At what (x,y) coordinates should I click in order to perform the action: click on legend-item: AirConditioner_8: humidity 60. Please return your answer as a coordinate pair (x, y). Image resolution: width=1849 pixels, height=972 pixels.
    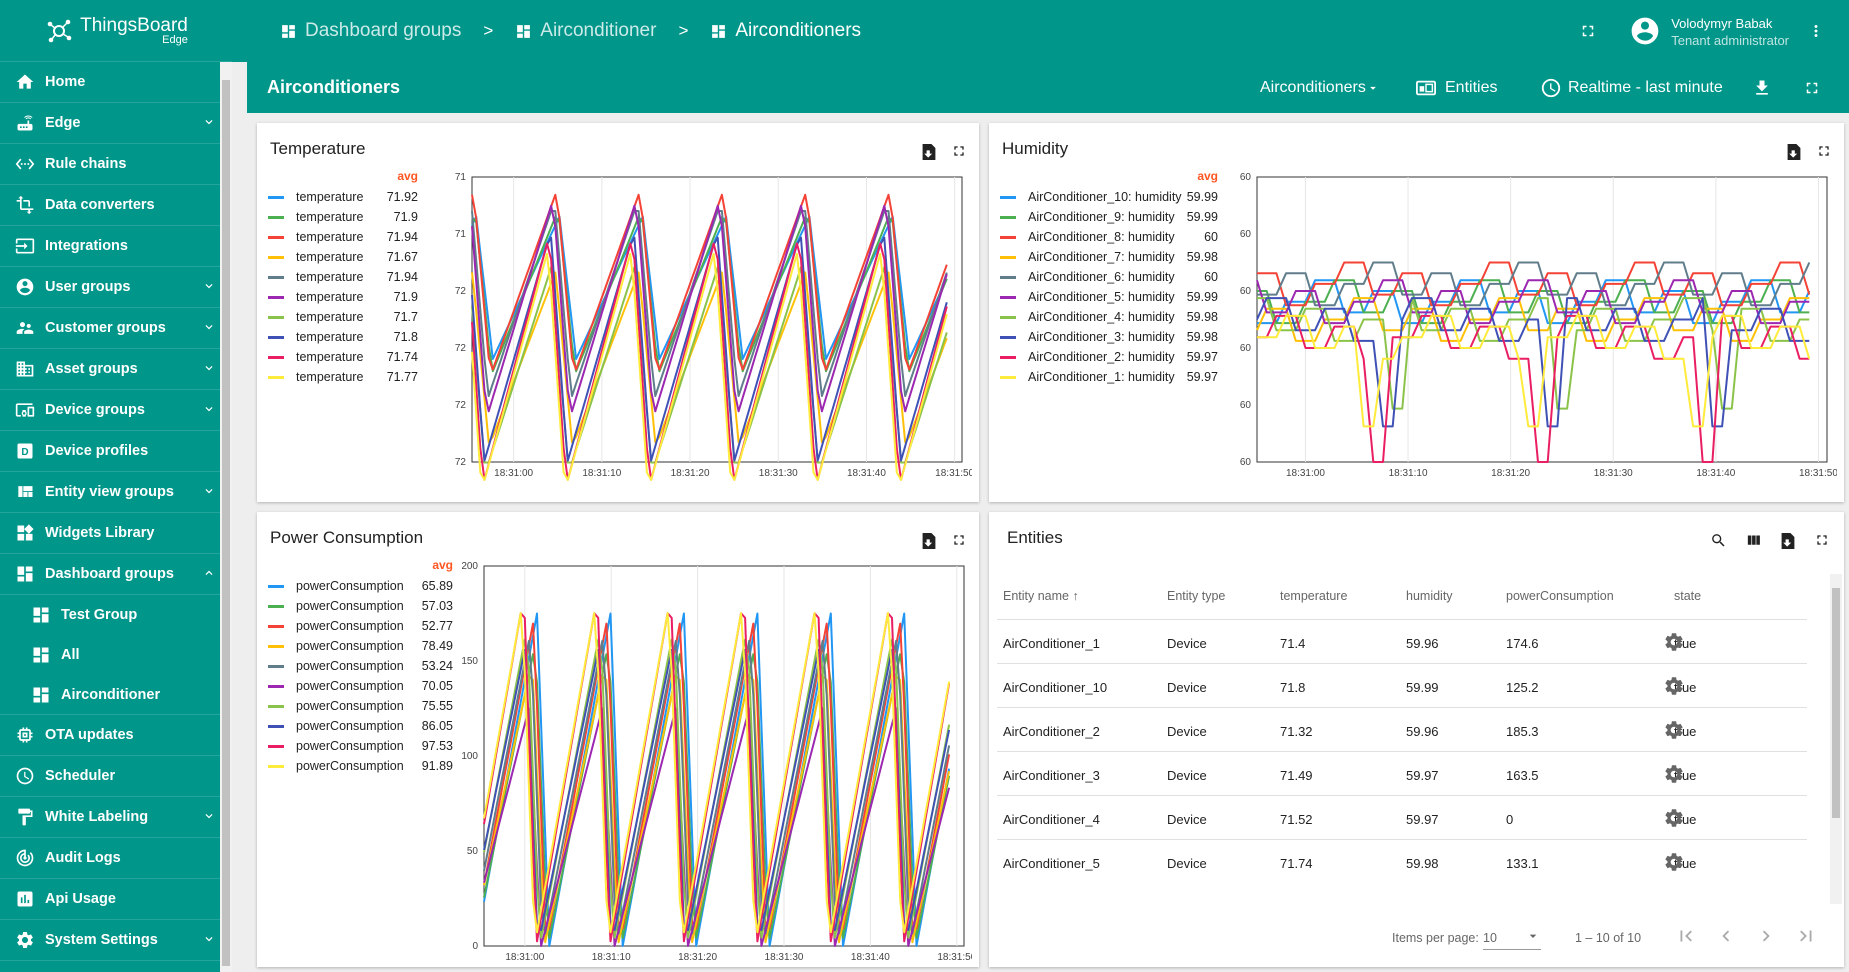
    Looking at the image, I should click on (1109, 237).